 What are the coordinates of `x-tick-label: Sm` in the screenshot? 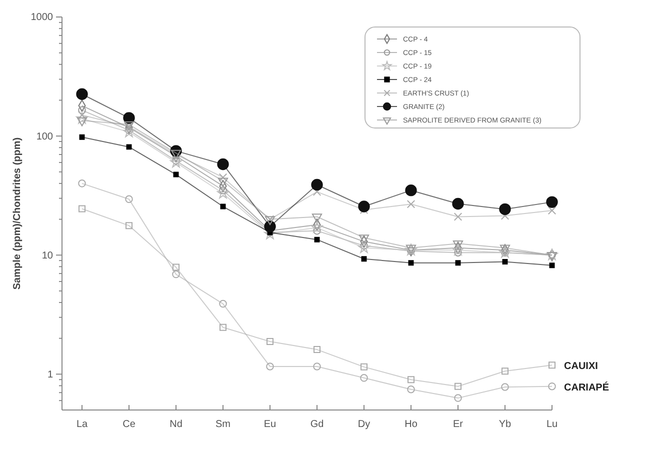 It's located at (223, 424).